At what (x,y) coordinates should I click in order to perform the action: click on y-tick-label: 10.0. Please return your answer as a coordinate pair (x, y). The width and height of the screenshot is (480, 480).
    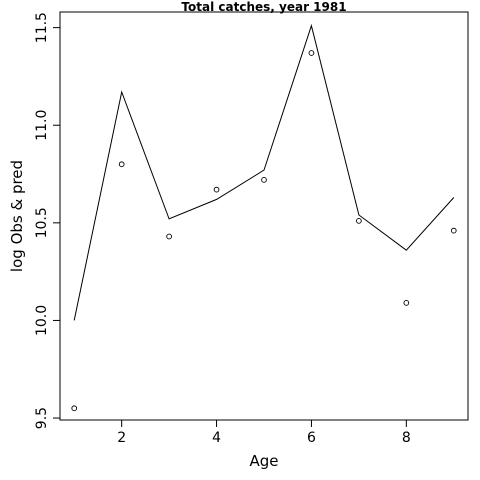
    Looking at the image, I should click on (42, 320).